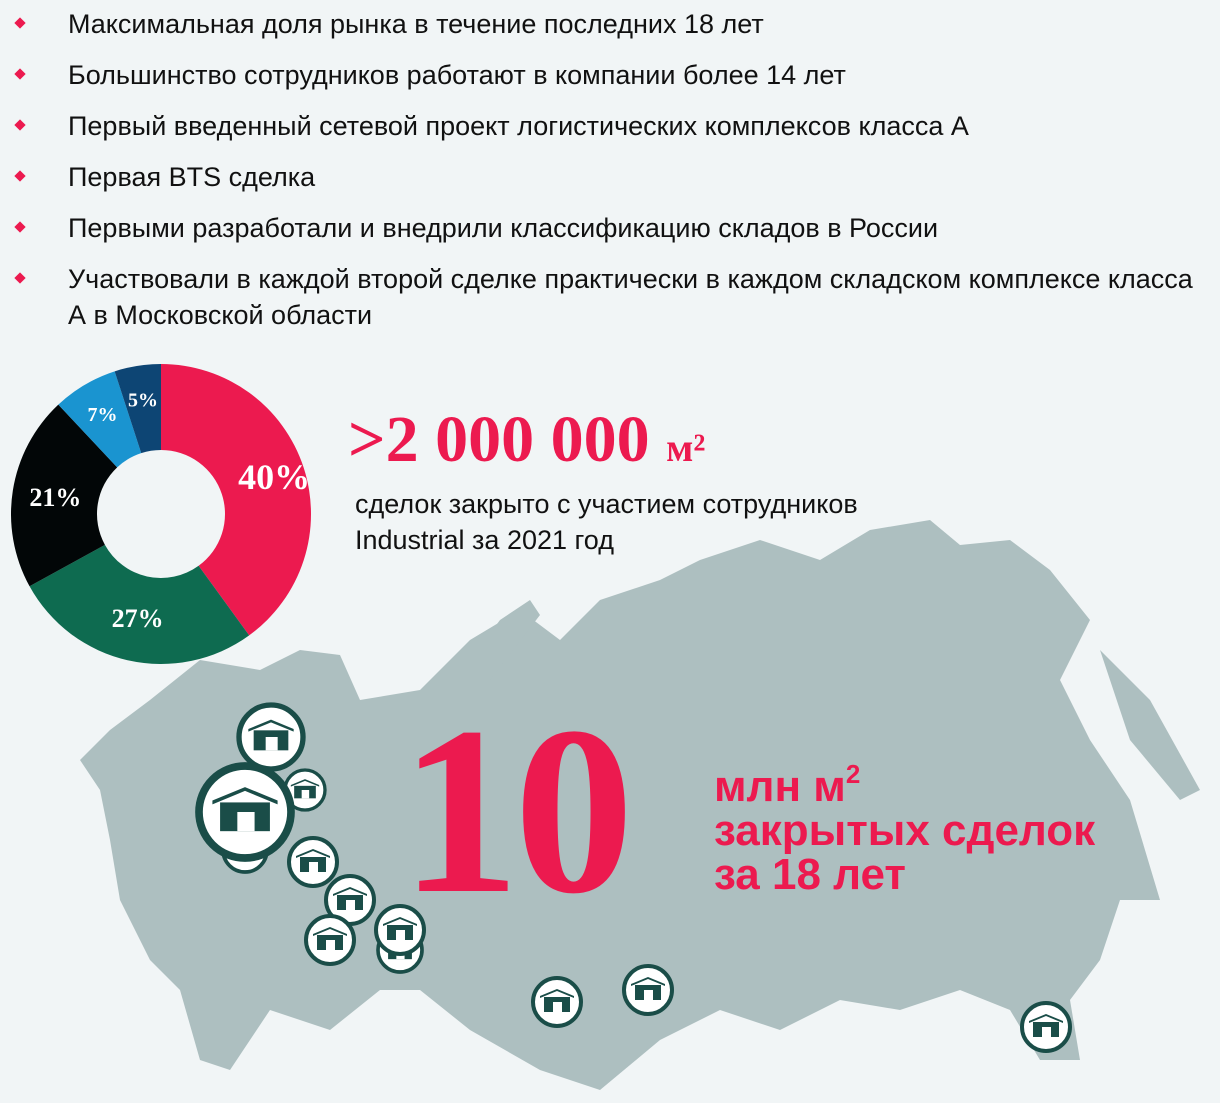 The image size is (1220, 1103). I want to click on donut-chart: 40% 27% 21% 7% 5%, so click(161, 514).